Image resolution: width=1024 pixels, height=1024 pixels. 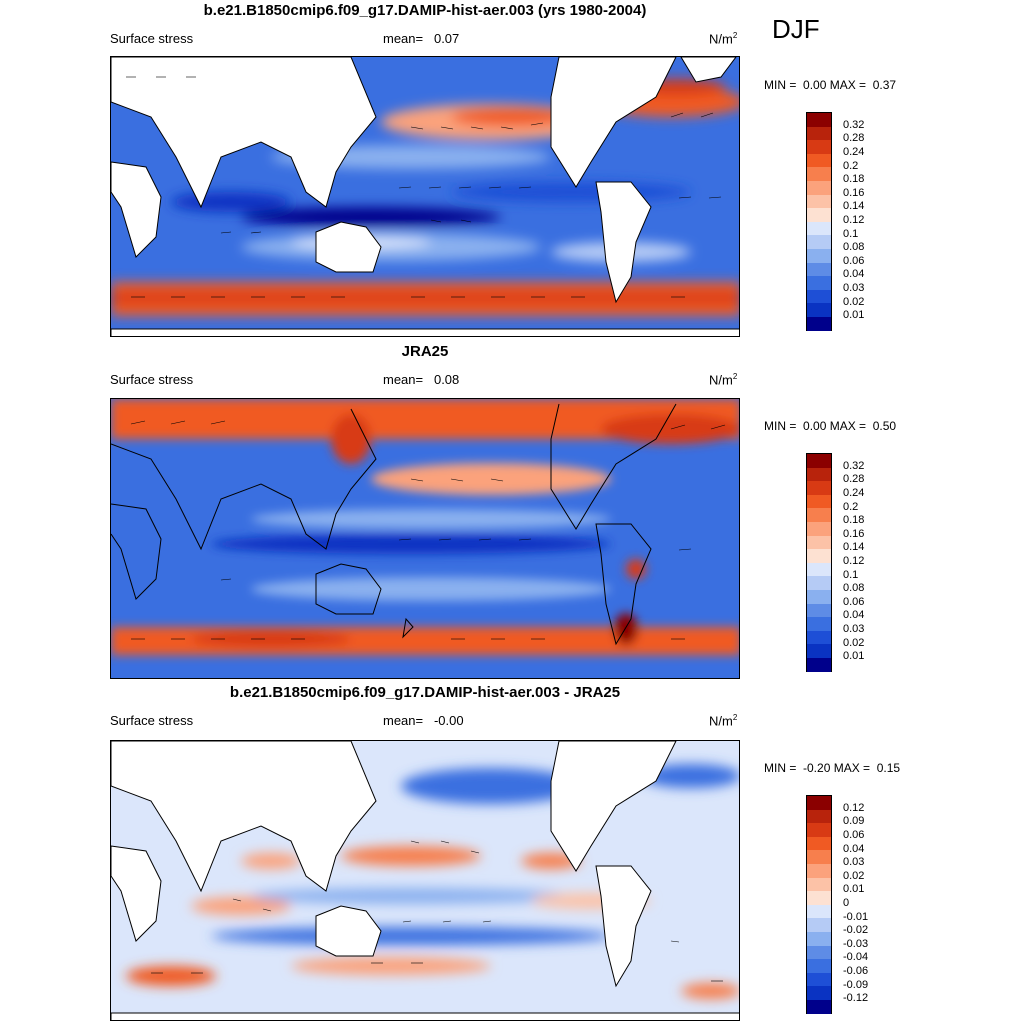 What do you see at coordinates (854, 547) in the screenshot?
I see `colorbar-tick-label: 0.14` at bounding box center [854, 547].